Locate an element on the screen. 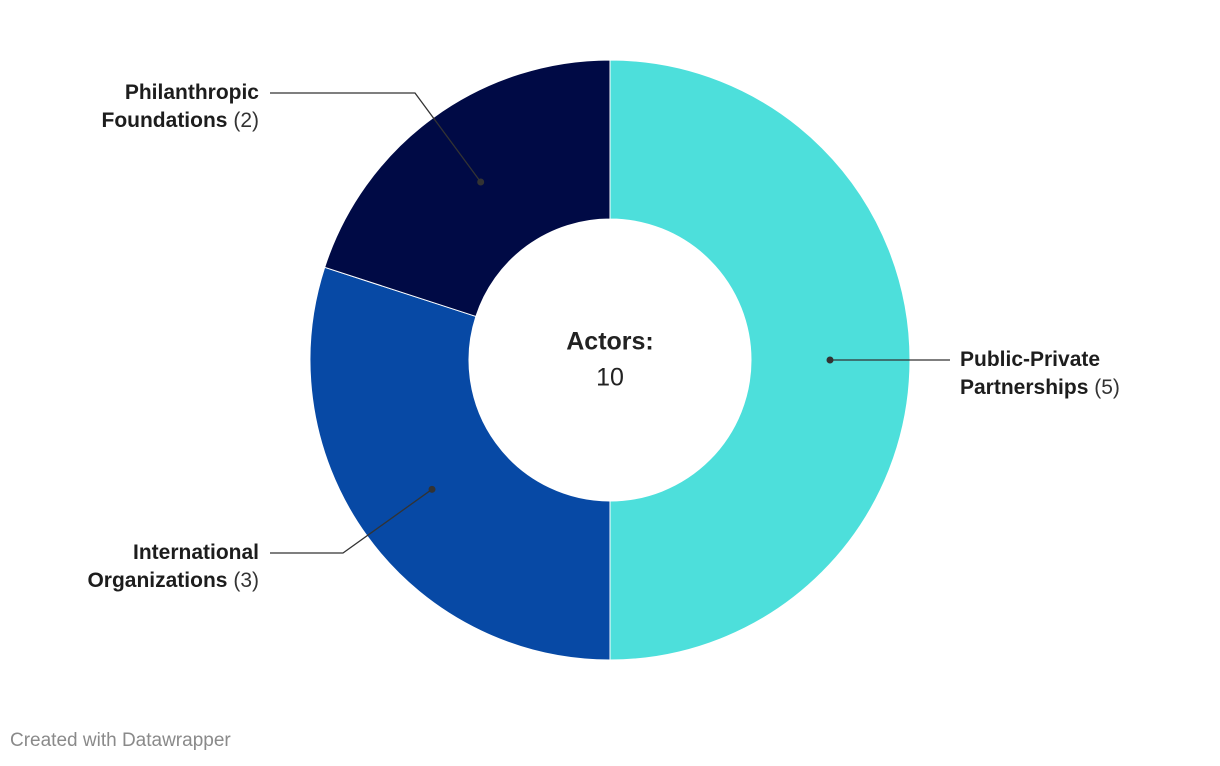  slice-value-label: (5) is located at coordinates (1107, 387).